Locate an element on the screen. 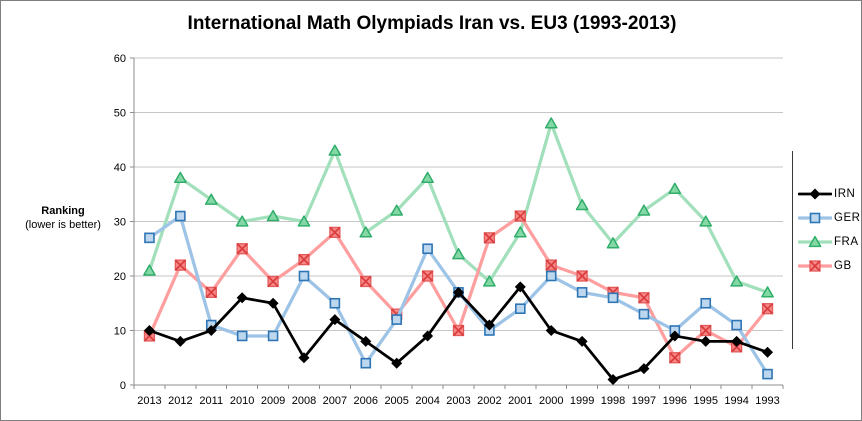  legend-item-irn: IRN is located at coordinates (828, 194).